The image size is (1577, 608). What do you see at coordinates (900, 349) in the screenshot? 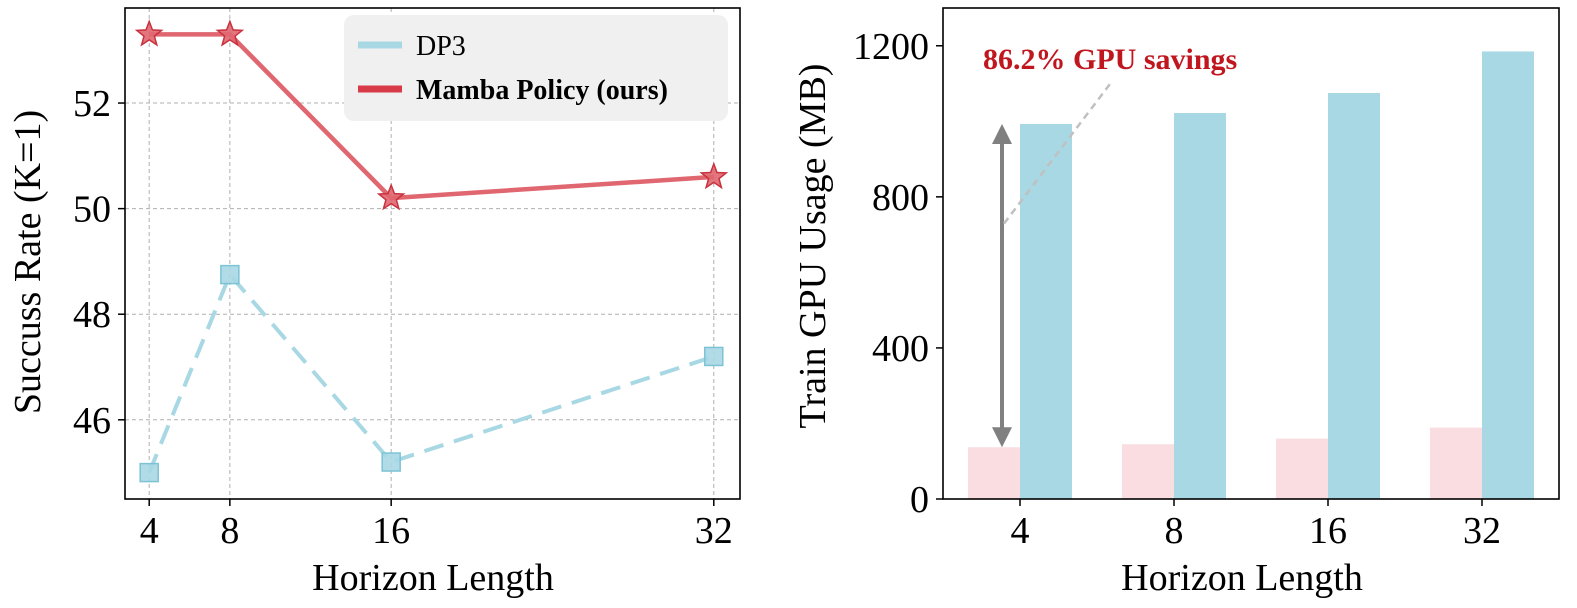
I see `y-tick-label: 400` at bounding box center [900, 349].